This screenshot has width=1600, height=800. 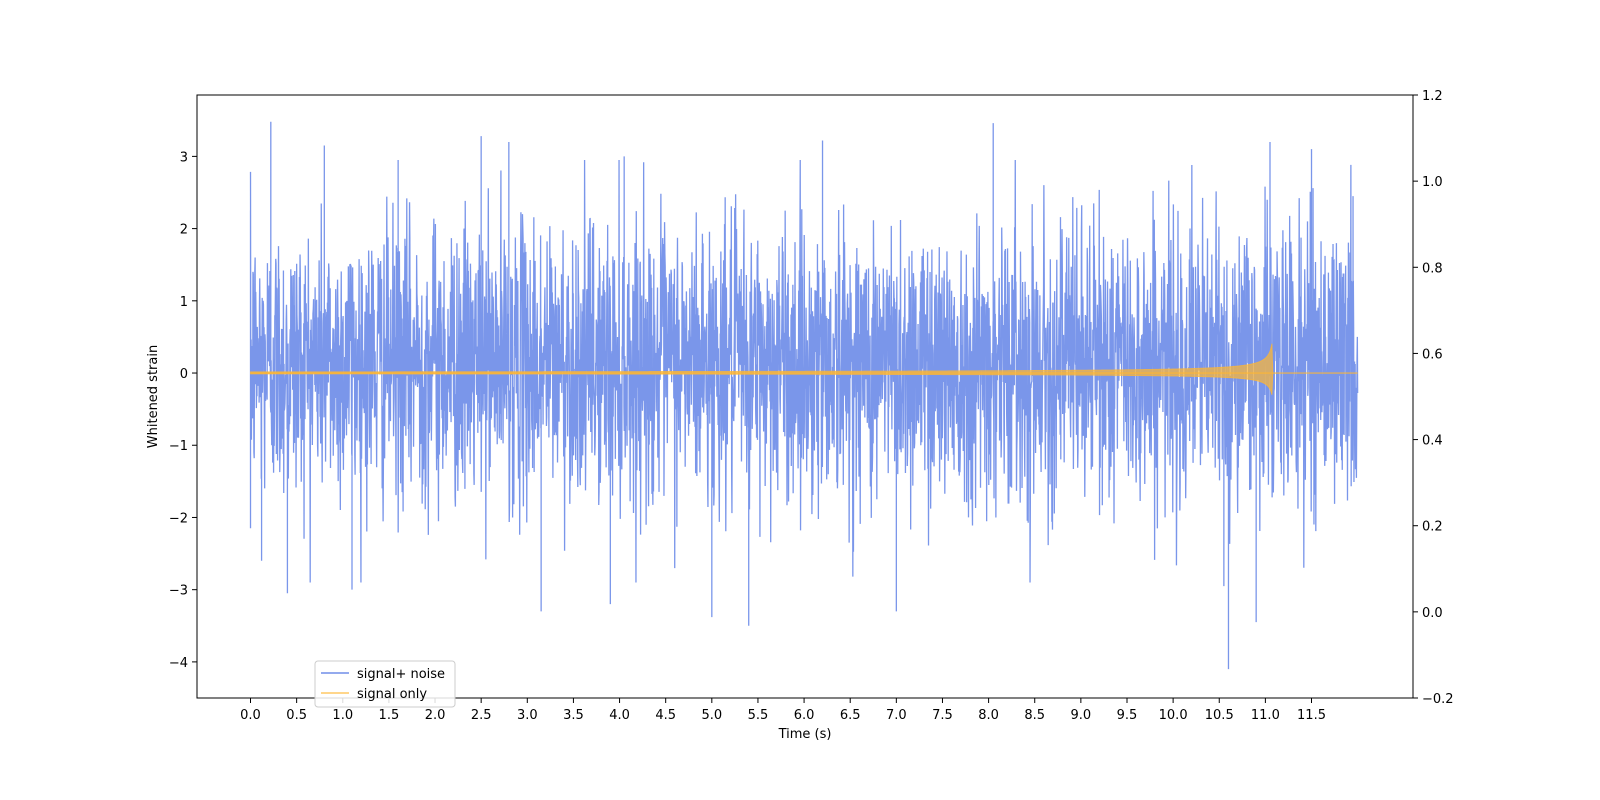 I want to click on x-tick-label: 6.5, so click(x=850, y=715).